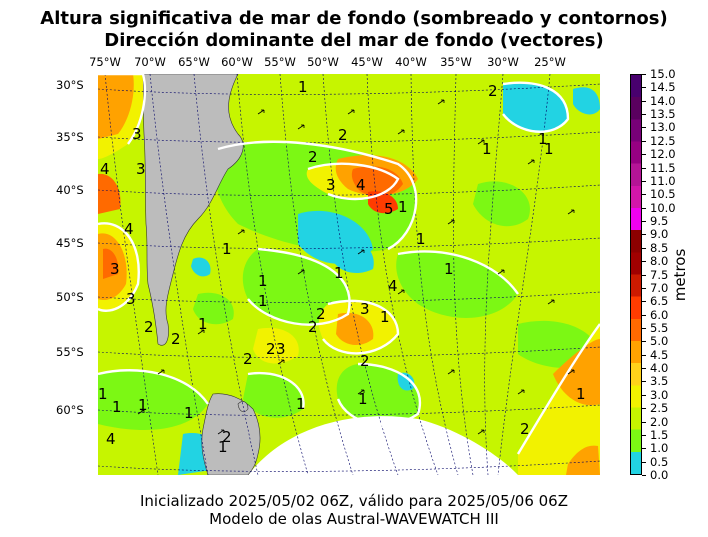 This screenshot has width=708, height=537. What do you see at coordinates (70, 243) in the screenshot?
I see `lat-label: 45°S` at bounding box center [70, 243].